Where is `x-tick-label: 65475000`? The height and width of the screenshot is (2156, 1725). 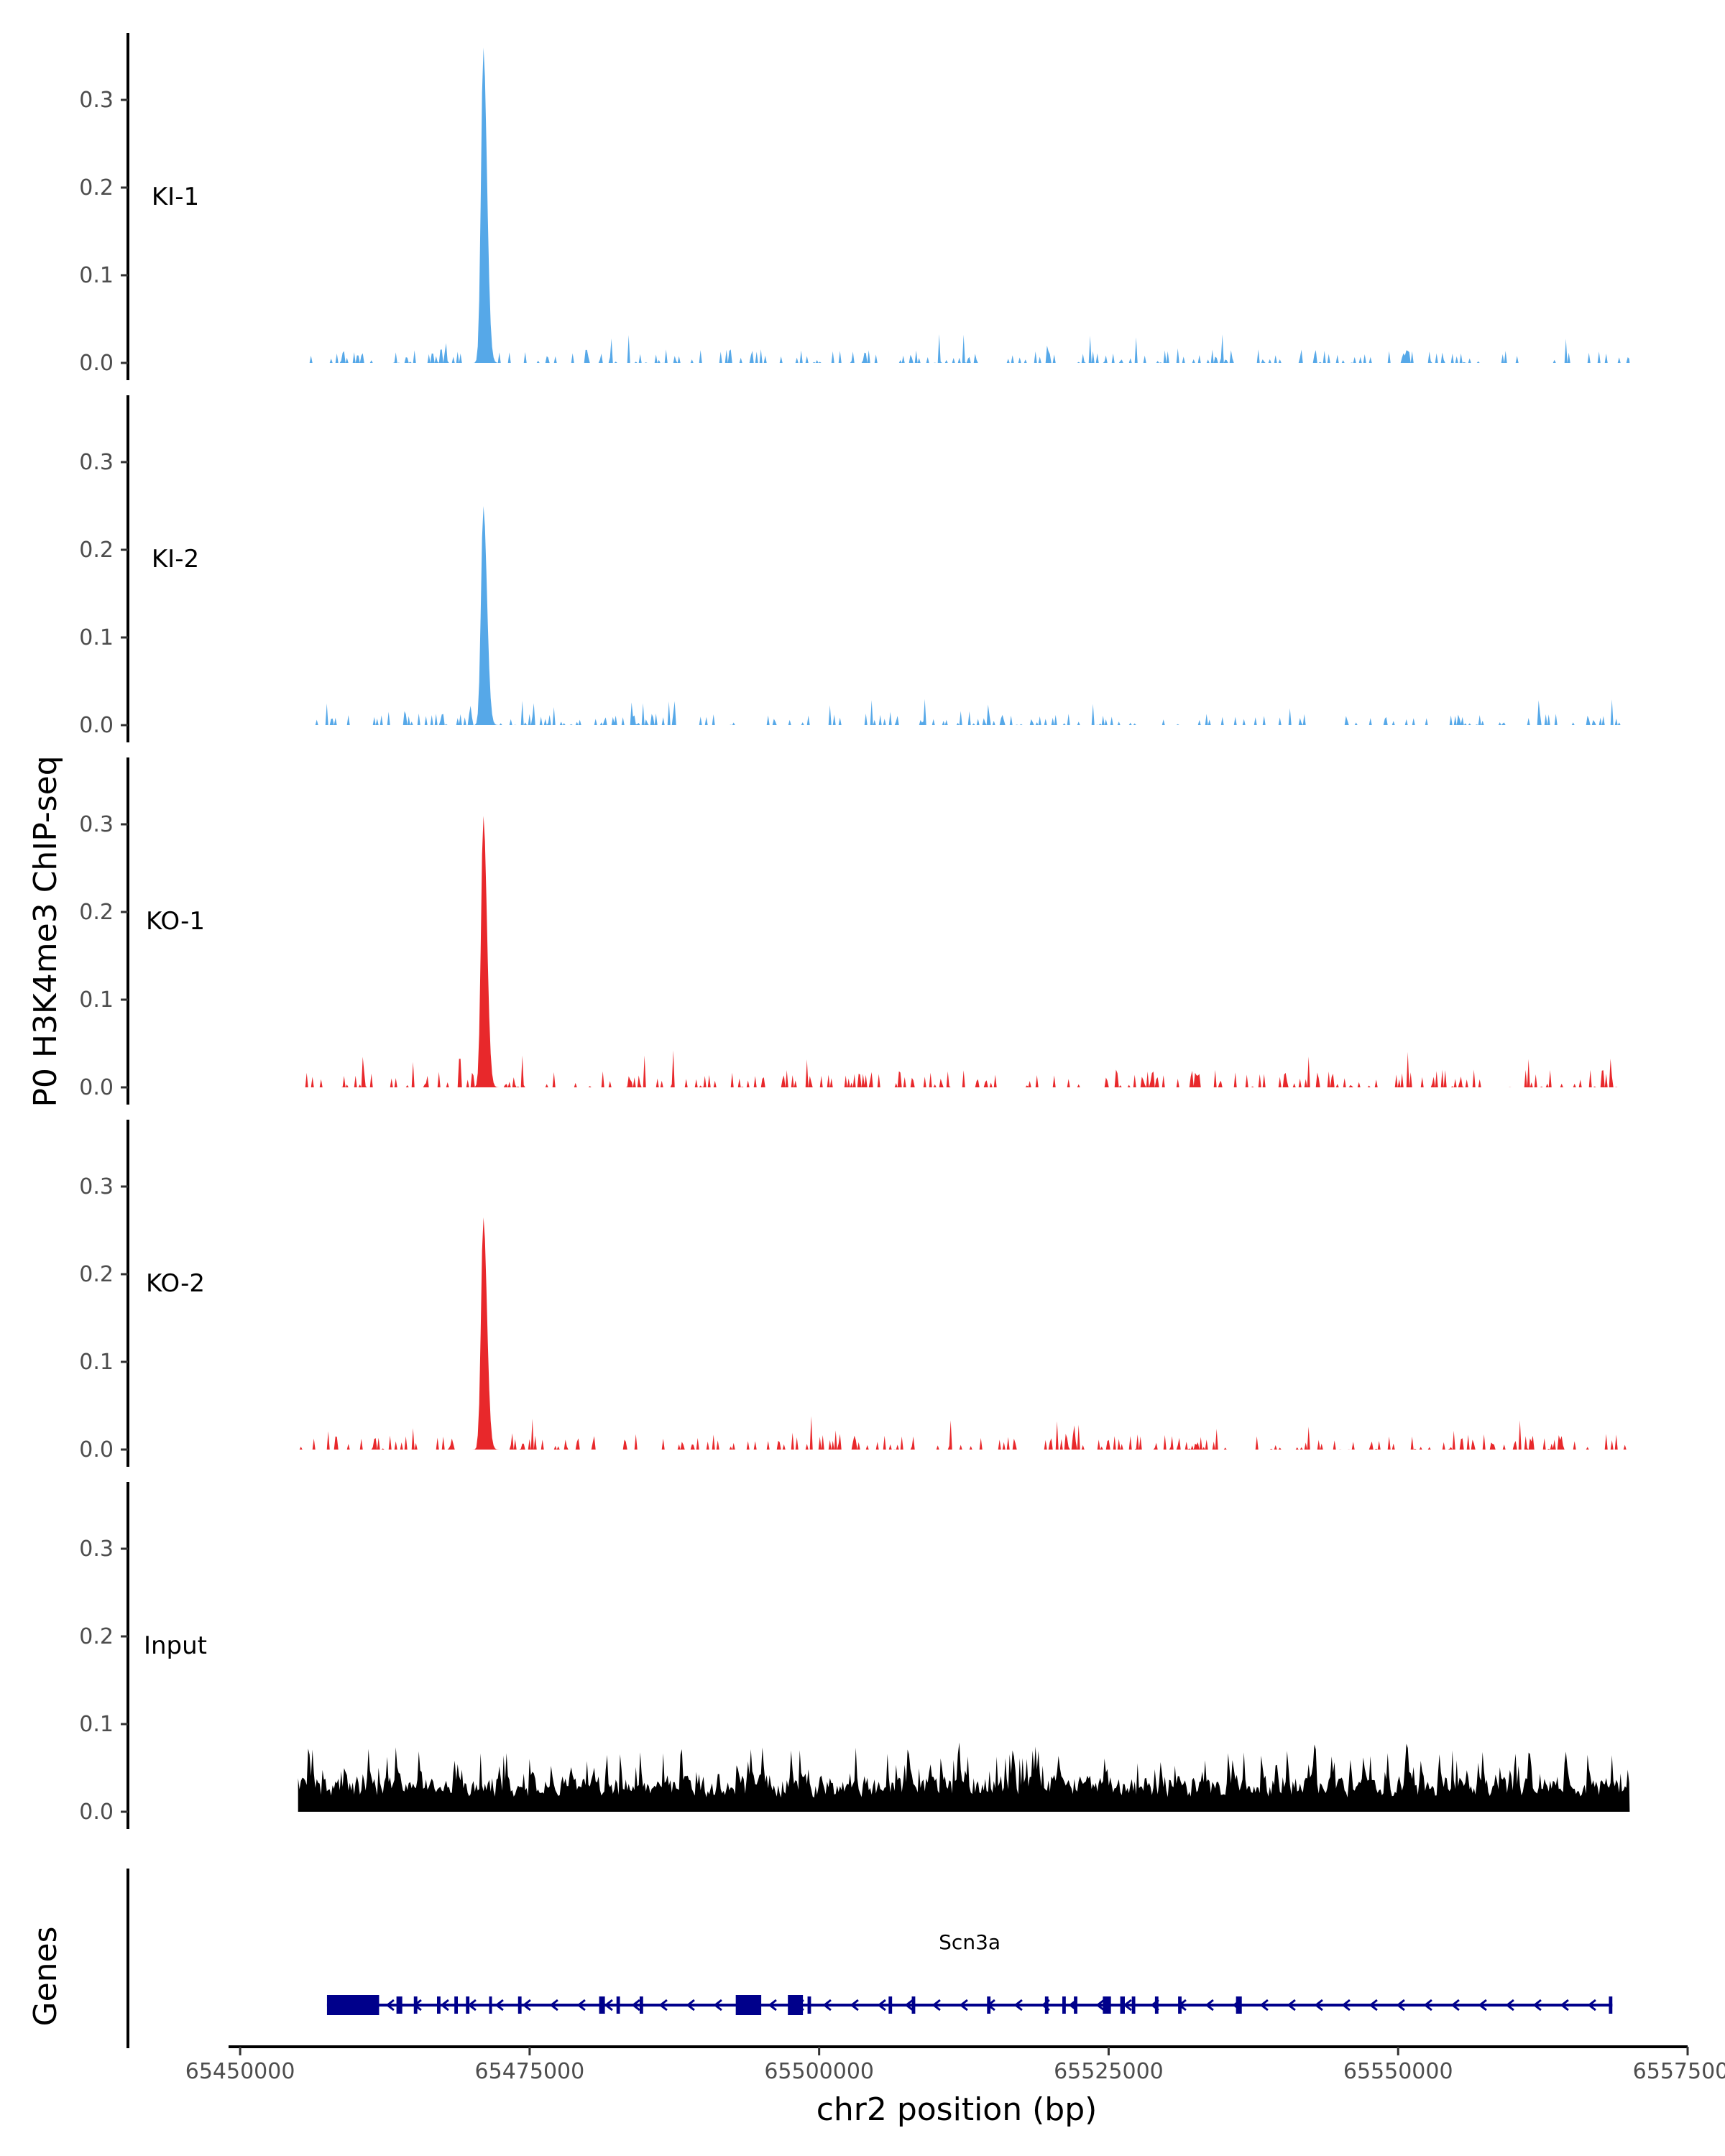 x-tick-label: 65475000 is located at coordinates (530, 2071).